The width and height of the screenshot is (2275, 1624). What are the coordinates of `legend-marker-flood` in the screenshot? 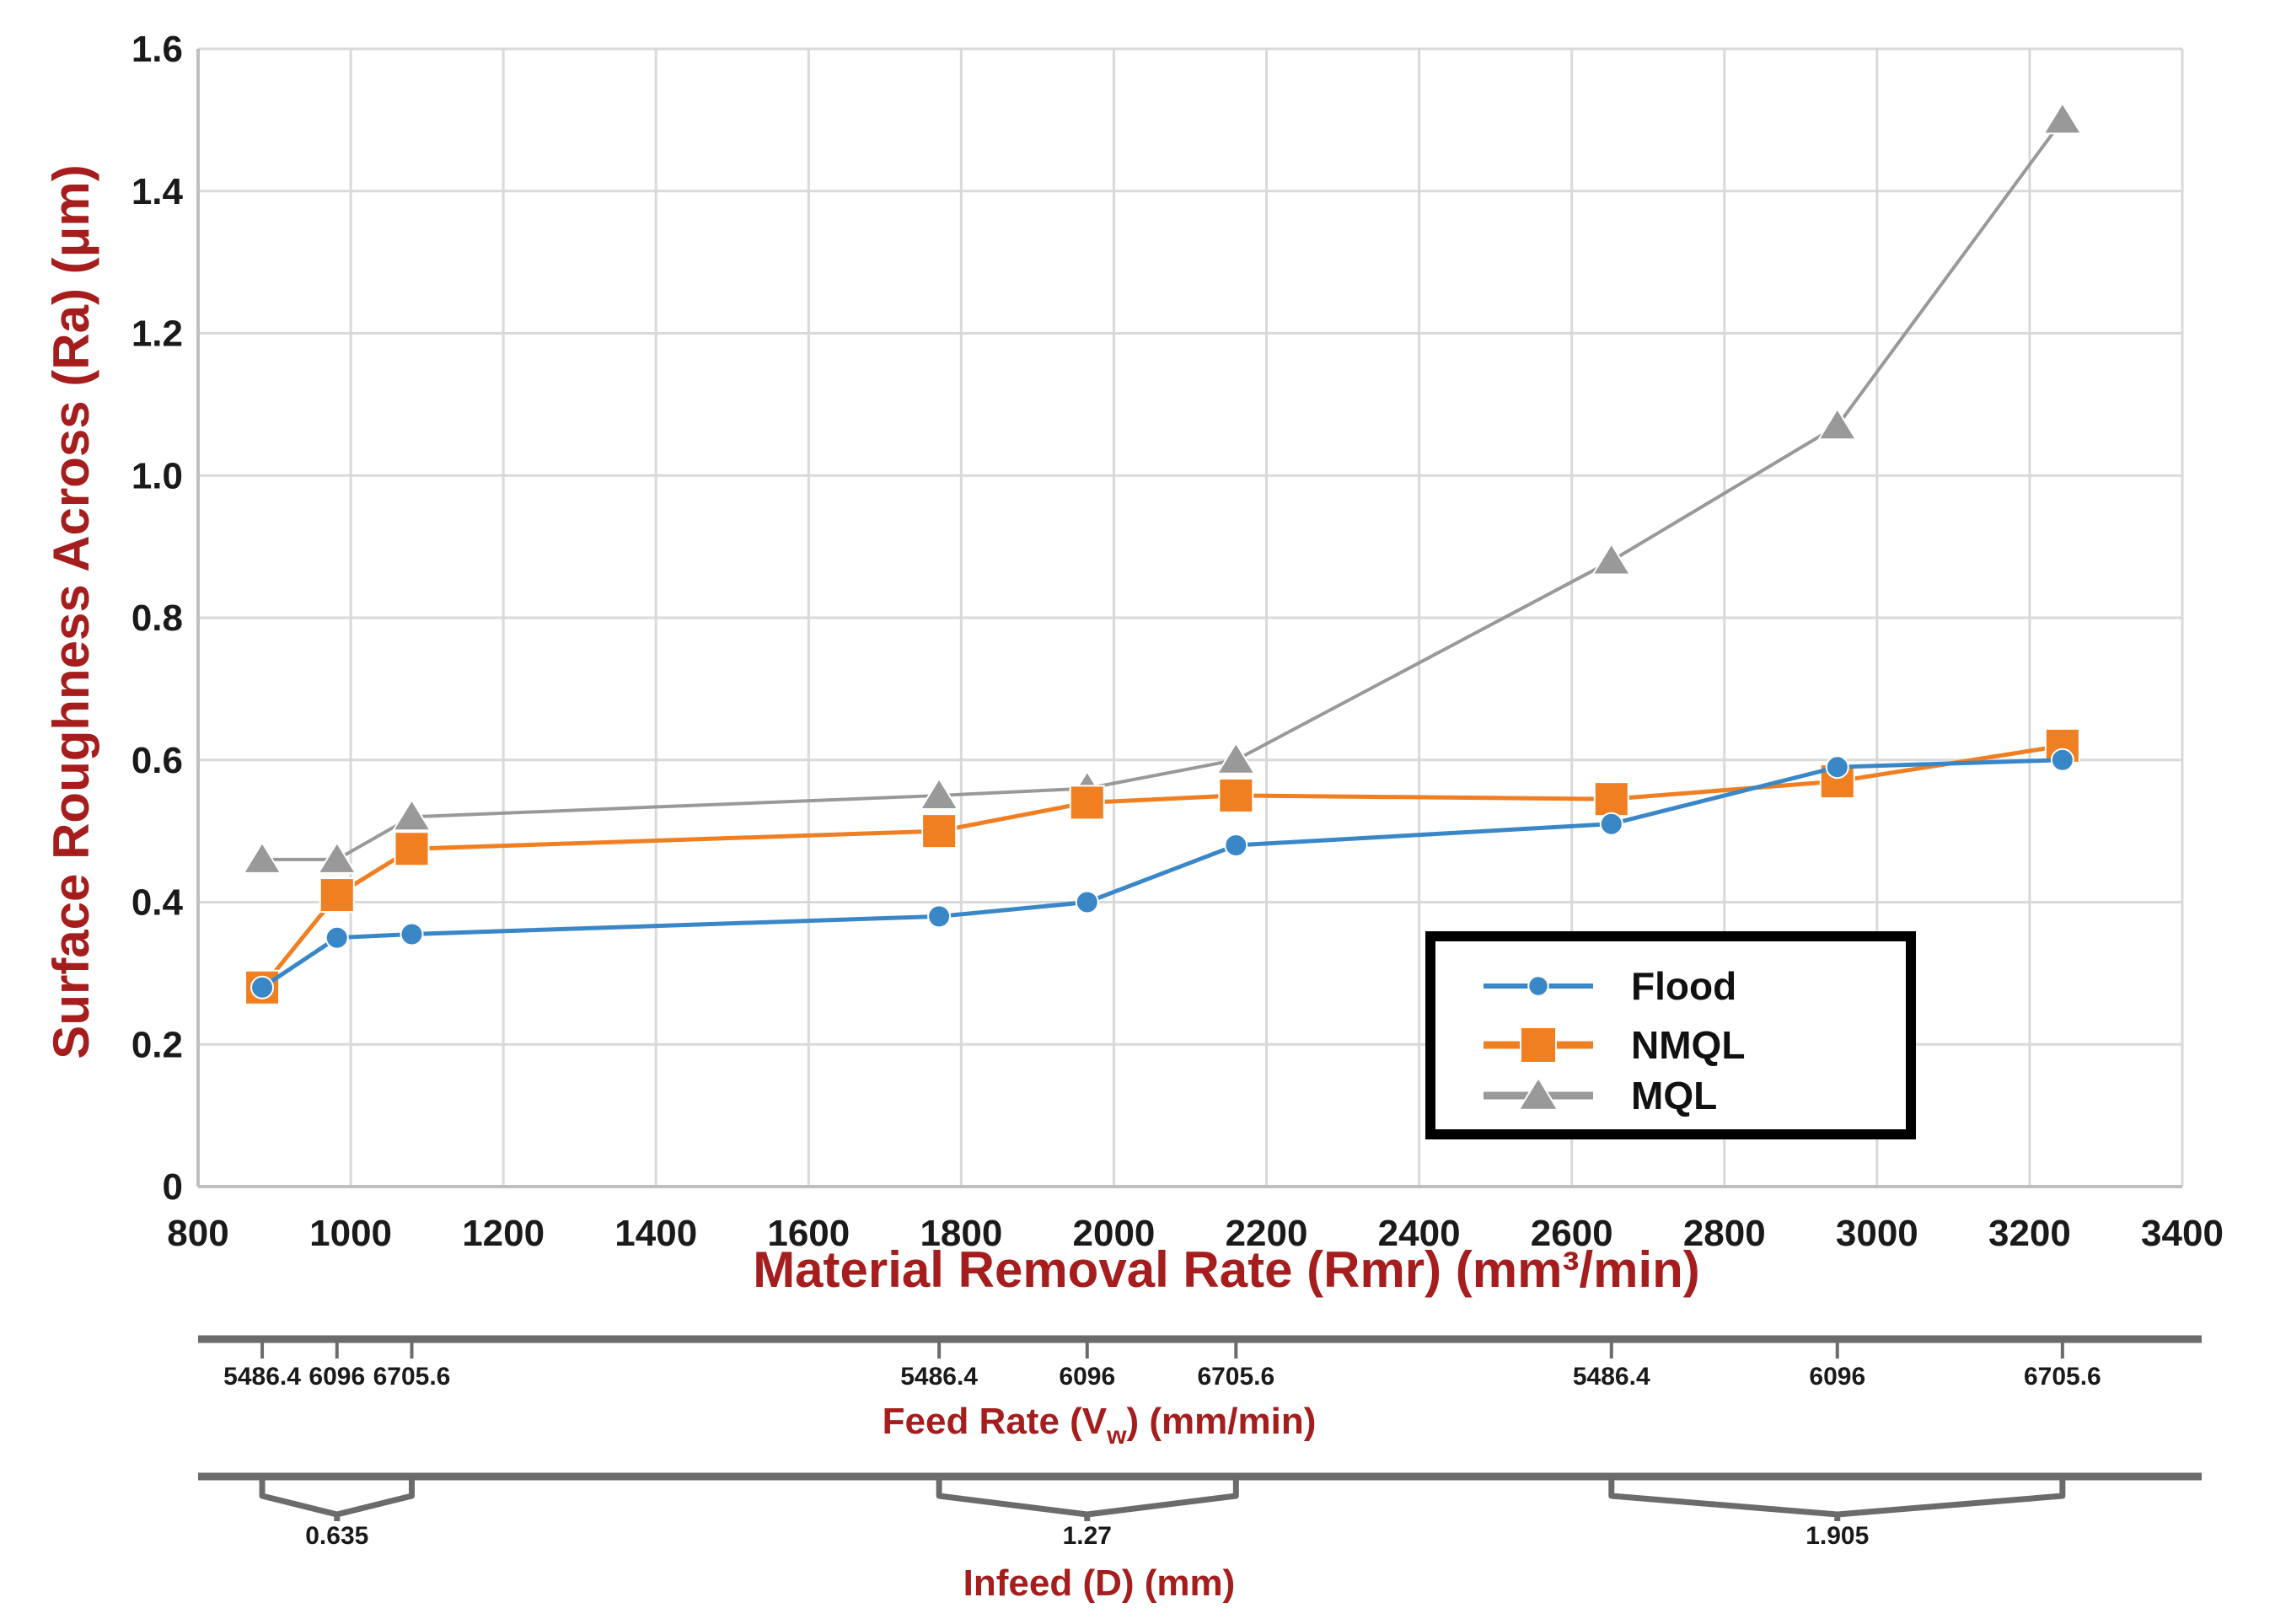 It's located at (1538, 986).